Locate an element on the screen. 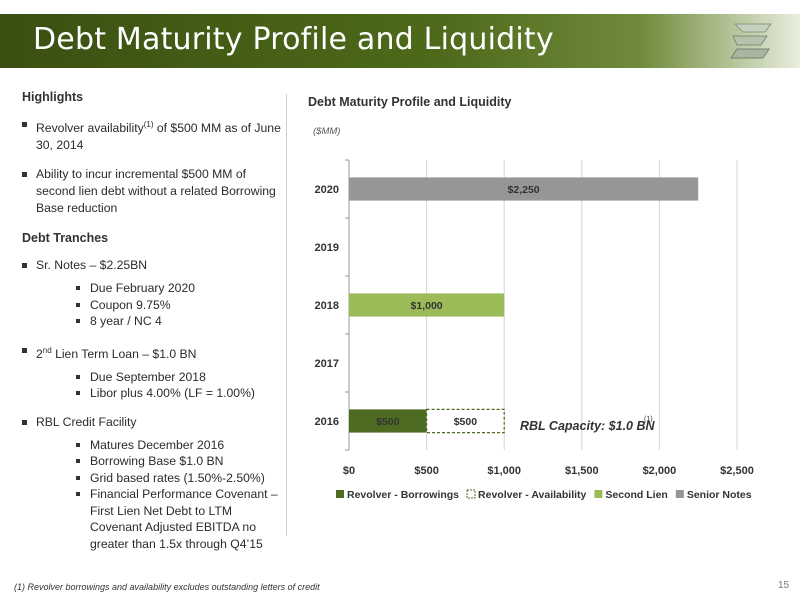 The image size is (800, 600). column-divider is located at coordinates (286, 315).